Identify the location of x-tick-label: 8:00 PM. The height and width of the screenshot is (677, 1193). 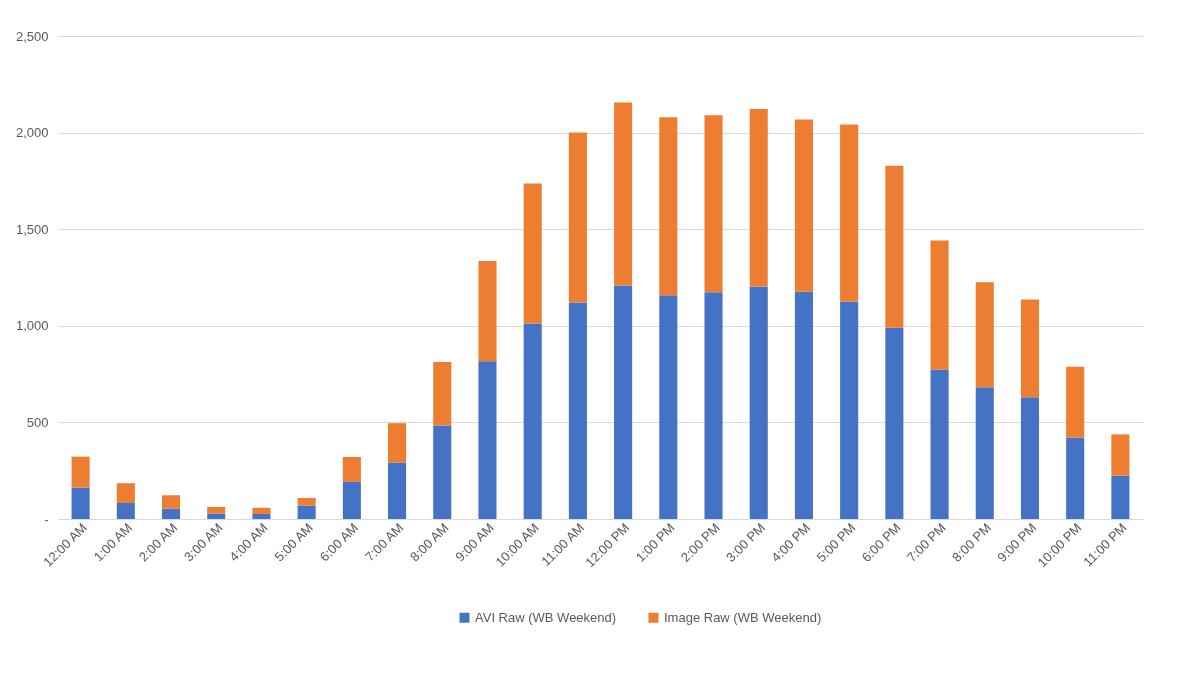
(971, 542).